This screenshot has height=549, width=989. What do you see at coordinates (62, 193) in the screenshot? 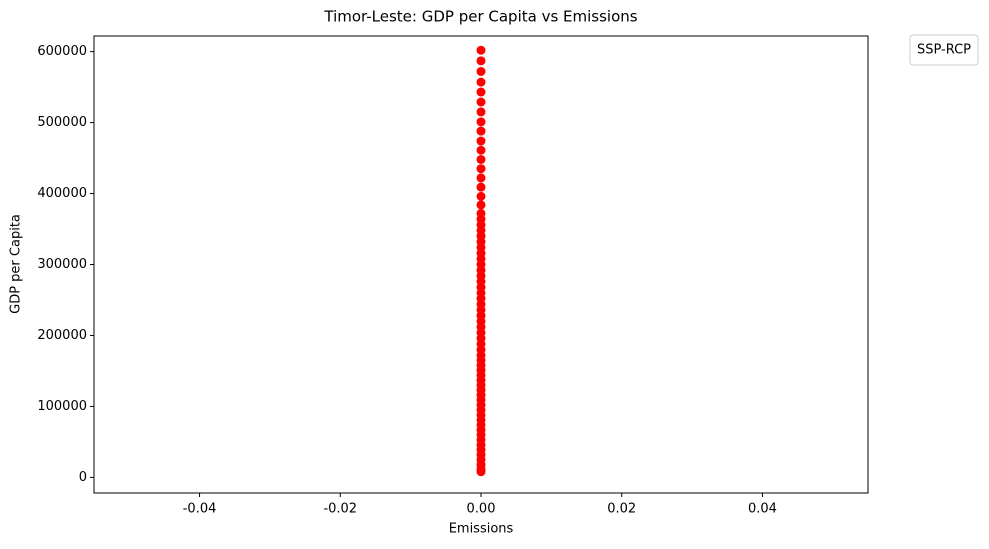
I see `y-tick-label: 400000` at bounding box center [62, 193].